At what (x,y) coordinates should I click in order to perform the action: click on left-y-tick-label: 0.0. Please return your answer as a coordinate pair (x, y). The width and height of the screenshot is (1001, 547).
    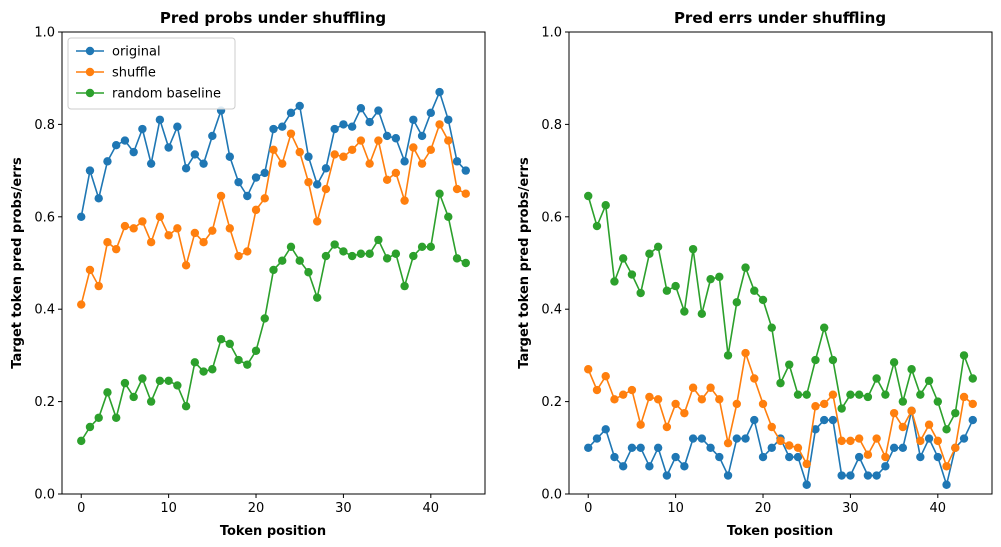
    Looking at the image, I should click on (44, 495).